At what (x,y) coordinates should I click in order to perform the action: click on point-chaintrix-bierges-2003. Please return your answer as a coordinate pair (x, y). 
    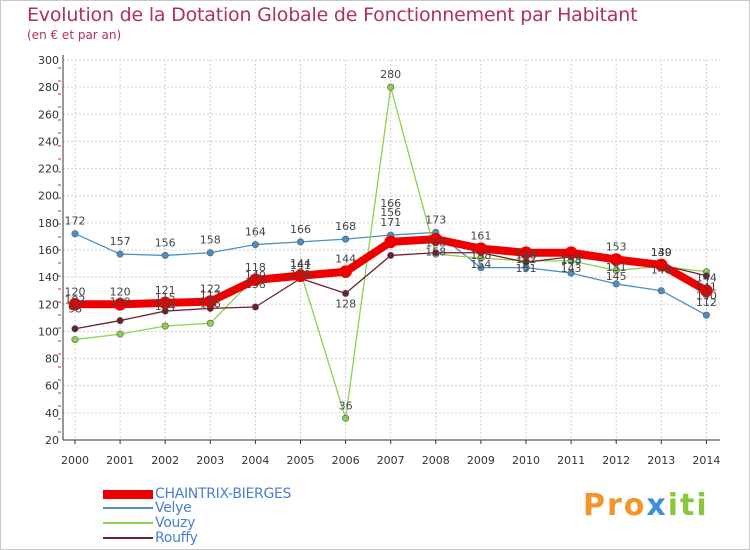
    Looking at the image, I should click on (210, 301).